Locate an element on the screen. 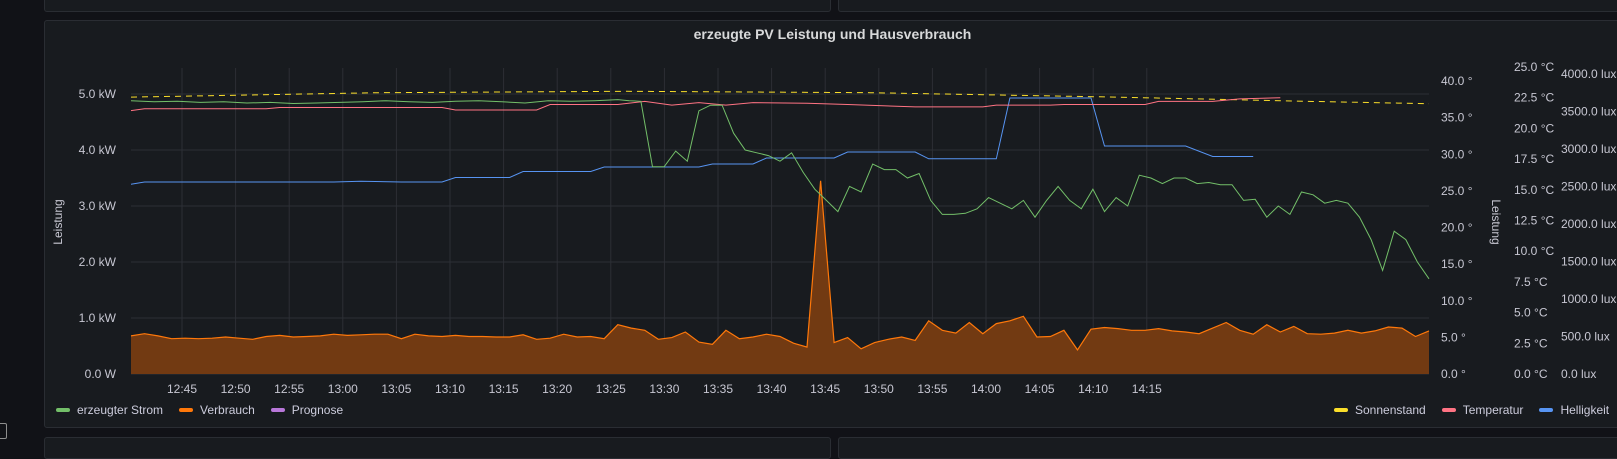 This screenshot has height=459, width=1617. series-line-brightness is located at coordinates (692, 141).